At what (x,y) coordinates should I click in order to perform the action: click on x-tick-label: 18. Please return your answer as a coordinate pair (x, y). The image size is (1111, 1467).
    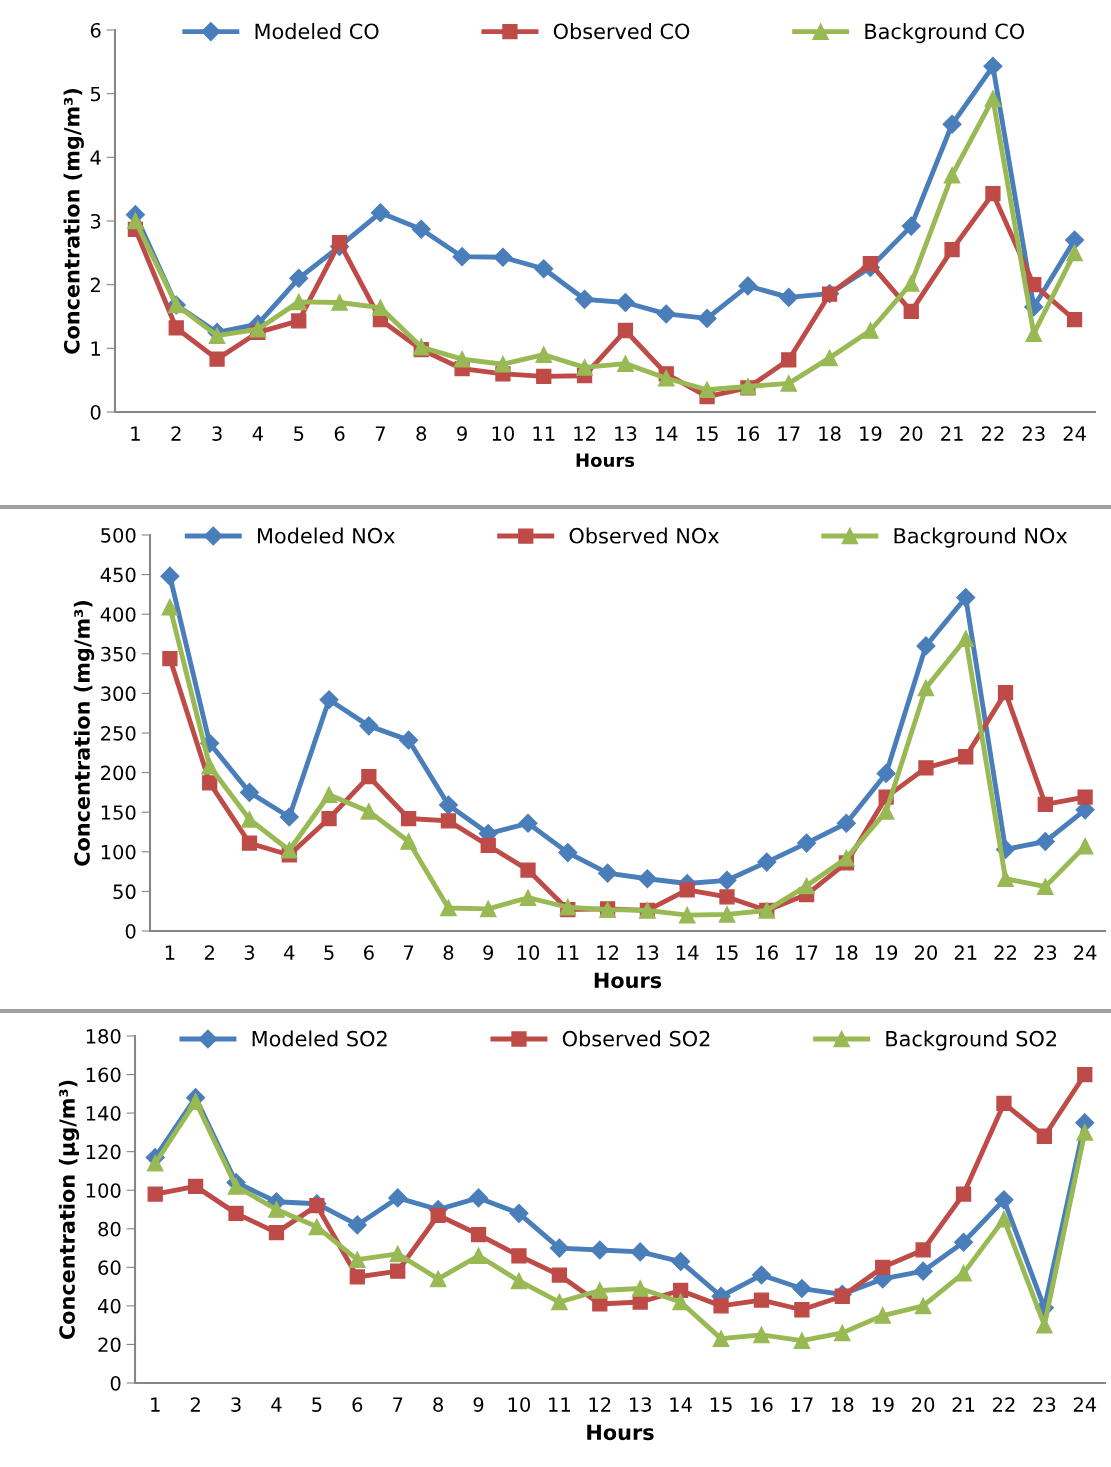
    Looking at the image, I should click on (847, 952).